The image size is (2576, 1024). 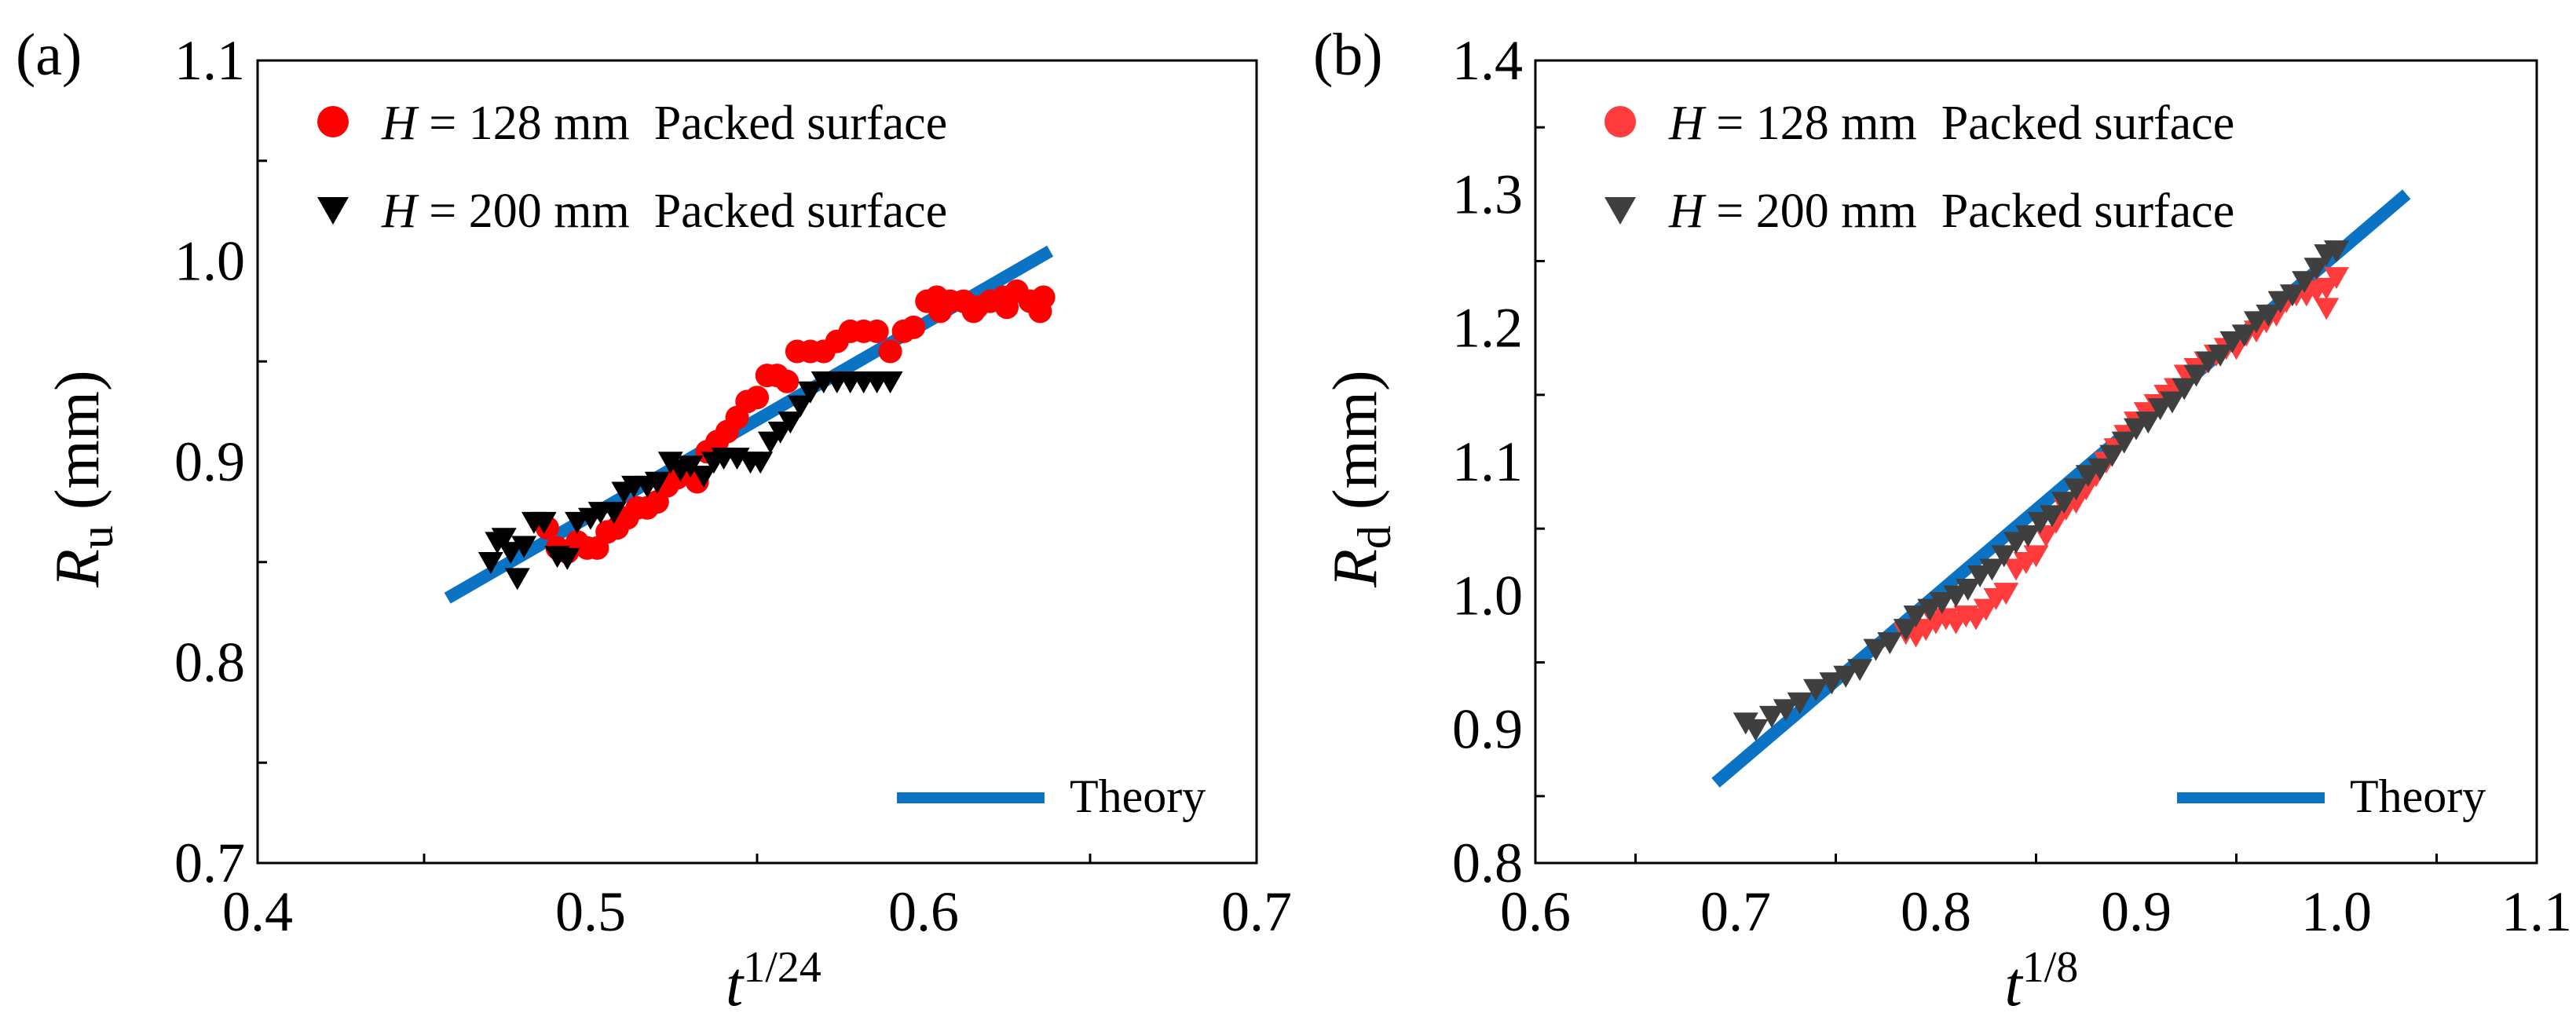 I want to click on x-tick-label: 1.0, so click(x=2336, y=911).